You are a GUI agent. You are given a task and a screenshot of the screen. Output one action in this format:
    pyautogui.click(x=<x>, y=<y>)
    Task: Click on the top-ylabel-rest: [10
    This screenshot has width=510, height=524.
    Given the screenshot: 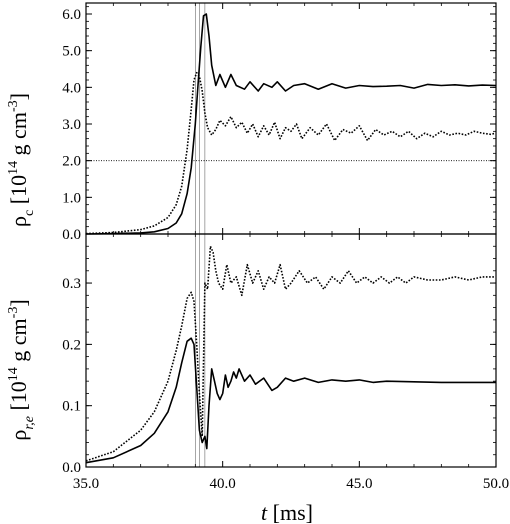 What is the action you would take?
    pyautogui.click(x=18, y=189)
    